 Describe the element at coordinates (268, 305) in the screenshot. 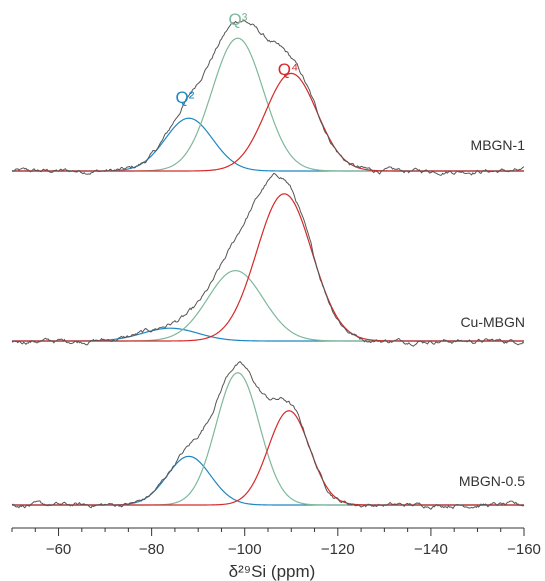

I see `q3-component-curve` at that location.